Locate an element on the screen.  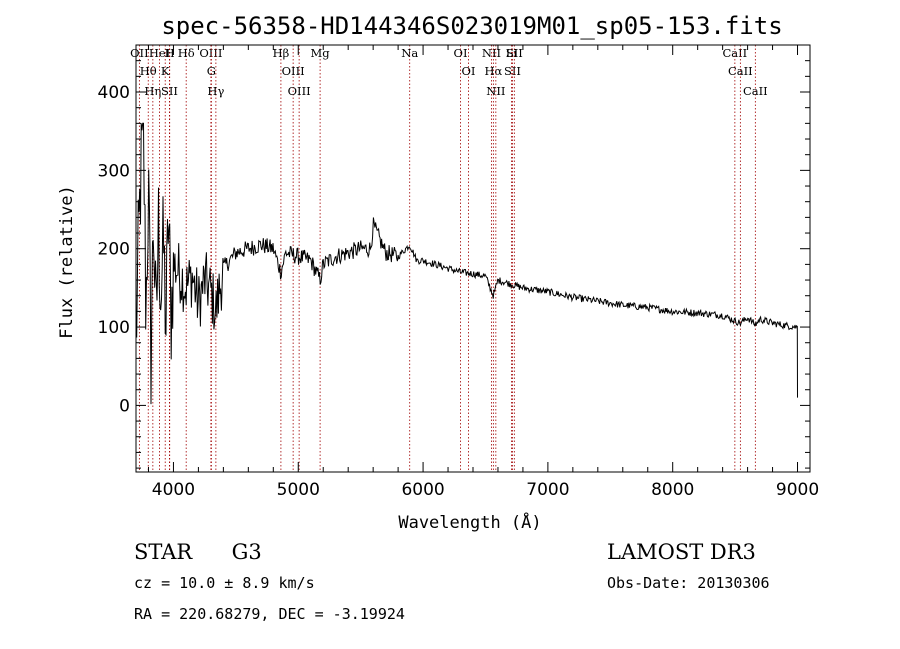
line-label: Hβ is located at coordinates (281, 53).